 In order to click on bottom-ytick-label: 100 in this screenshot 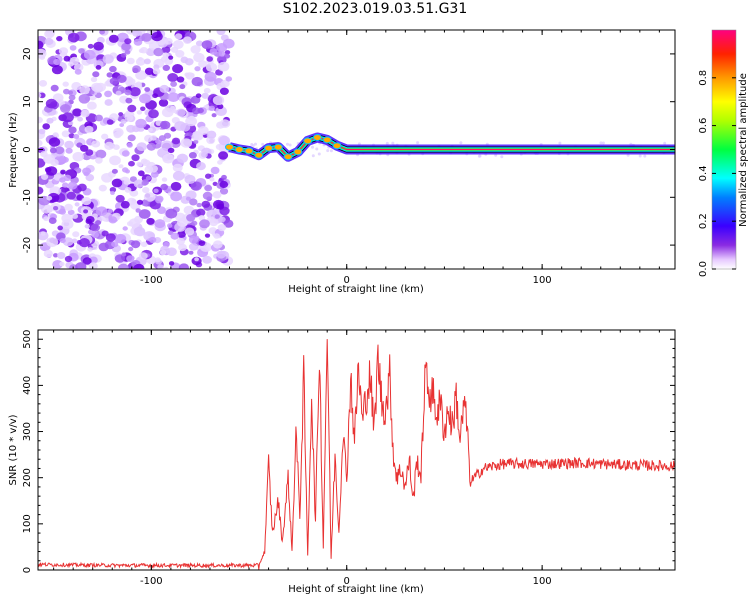, I will do `click(27, 523)`.